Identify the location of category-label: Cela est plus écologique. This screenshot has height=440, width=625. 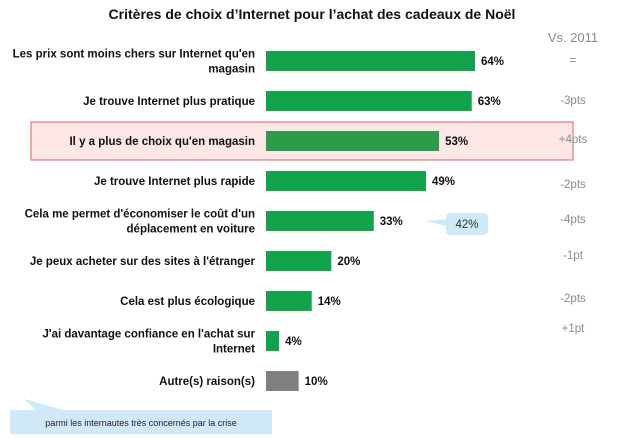
(187, 302).